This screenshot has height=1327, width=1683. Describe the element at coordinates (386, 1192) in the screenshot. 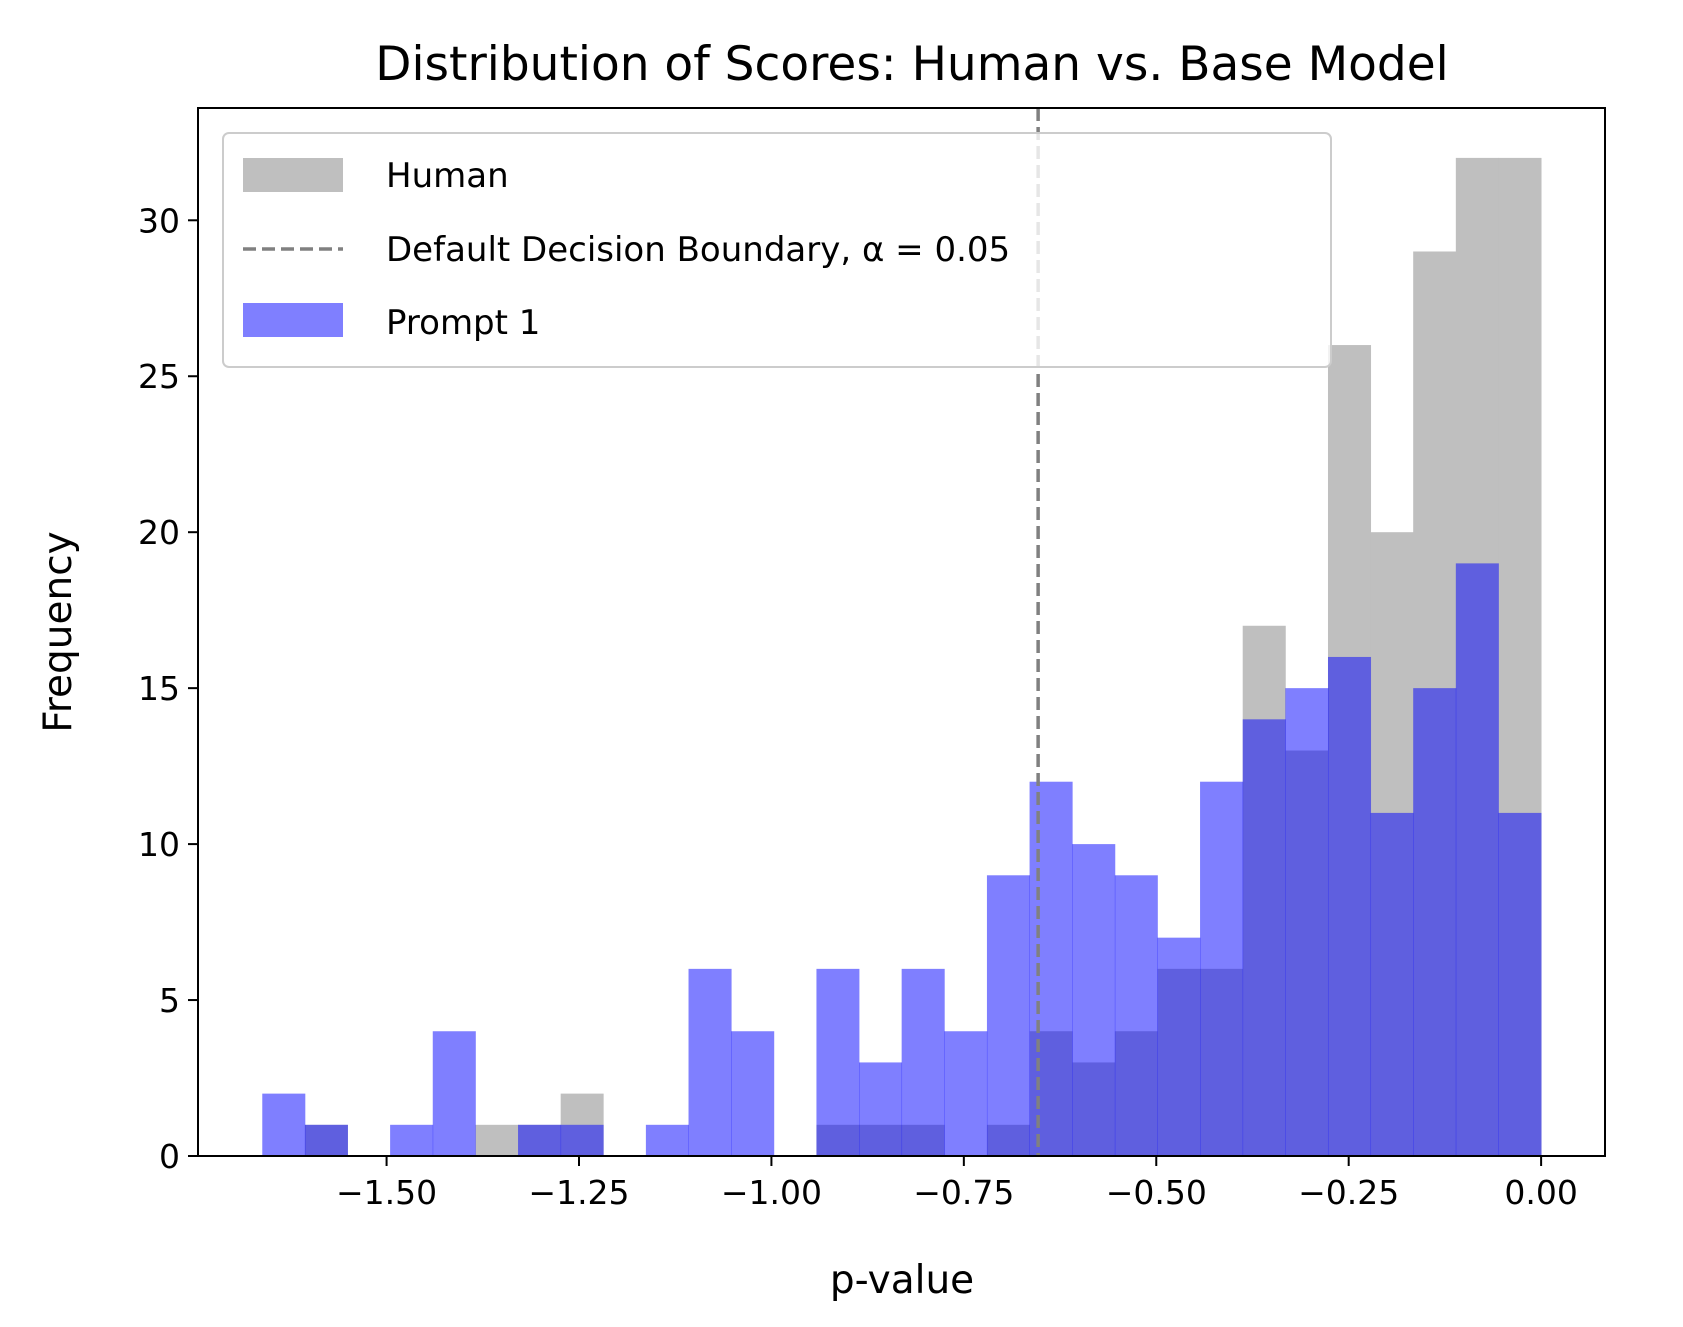

I see `x-tick-label: −1.50` at that location.